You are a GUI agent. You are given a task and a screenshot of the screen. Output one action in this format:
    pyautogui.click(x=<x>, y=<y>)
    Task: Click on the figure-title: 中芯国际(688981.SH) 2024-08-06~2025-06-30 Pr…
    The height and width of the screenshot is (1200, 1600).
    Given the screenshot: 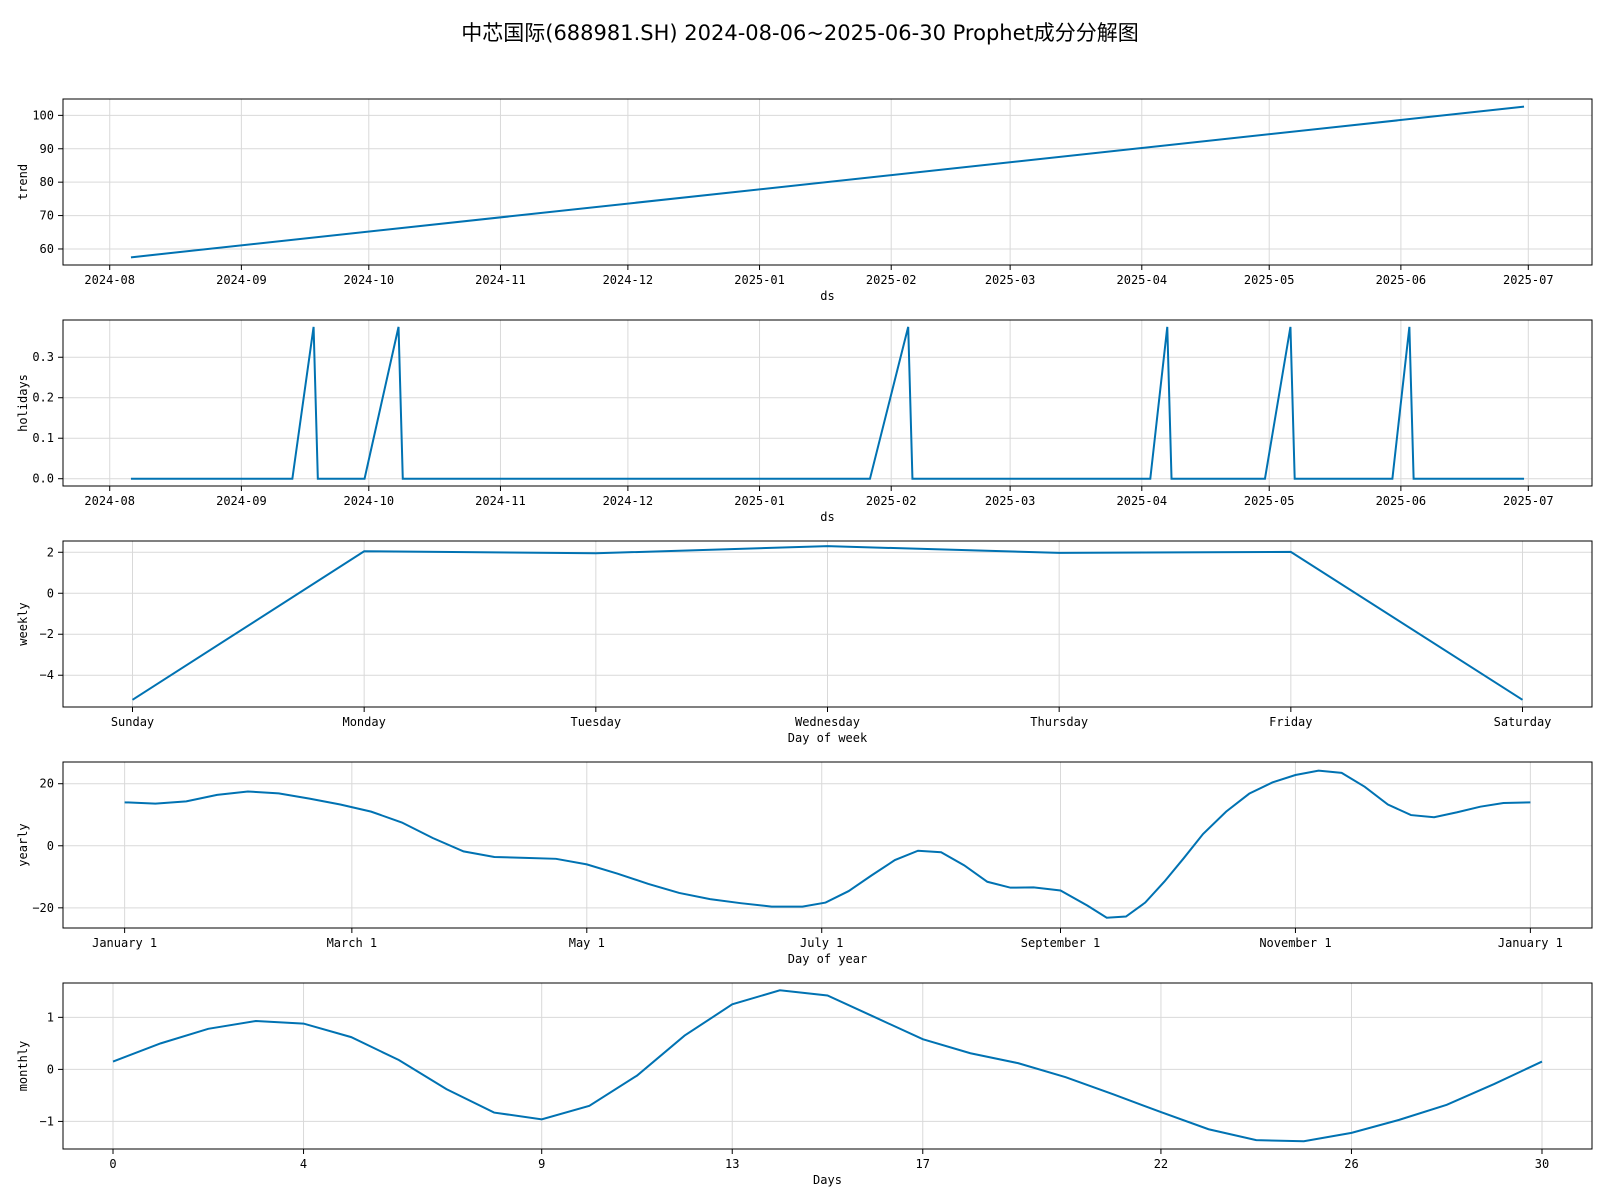 What is the action you would take?
    pyautogui.click(x=800, y=33)
    